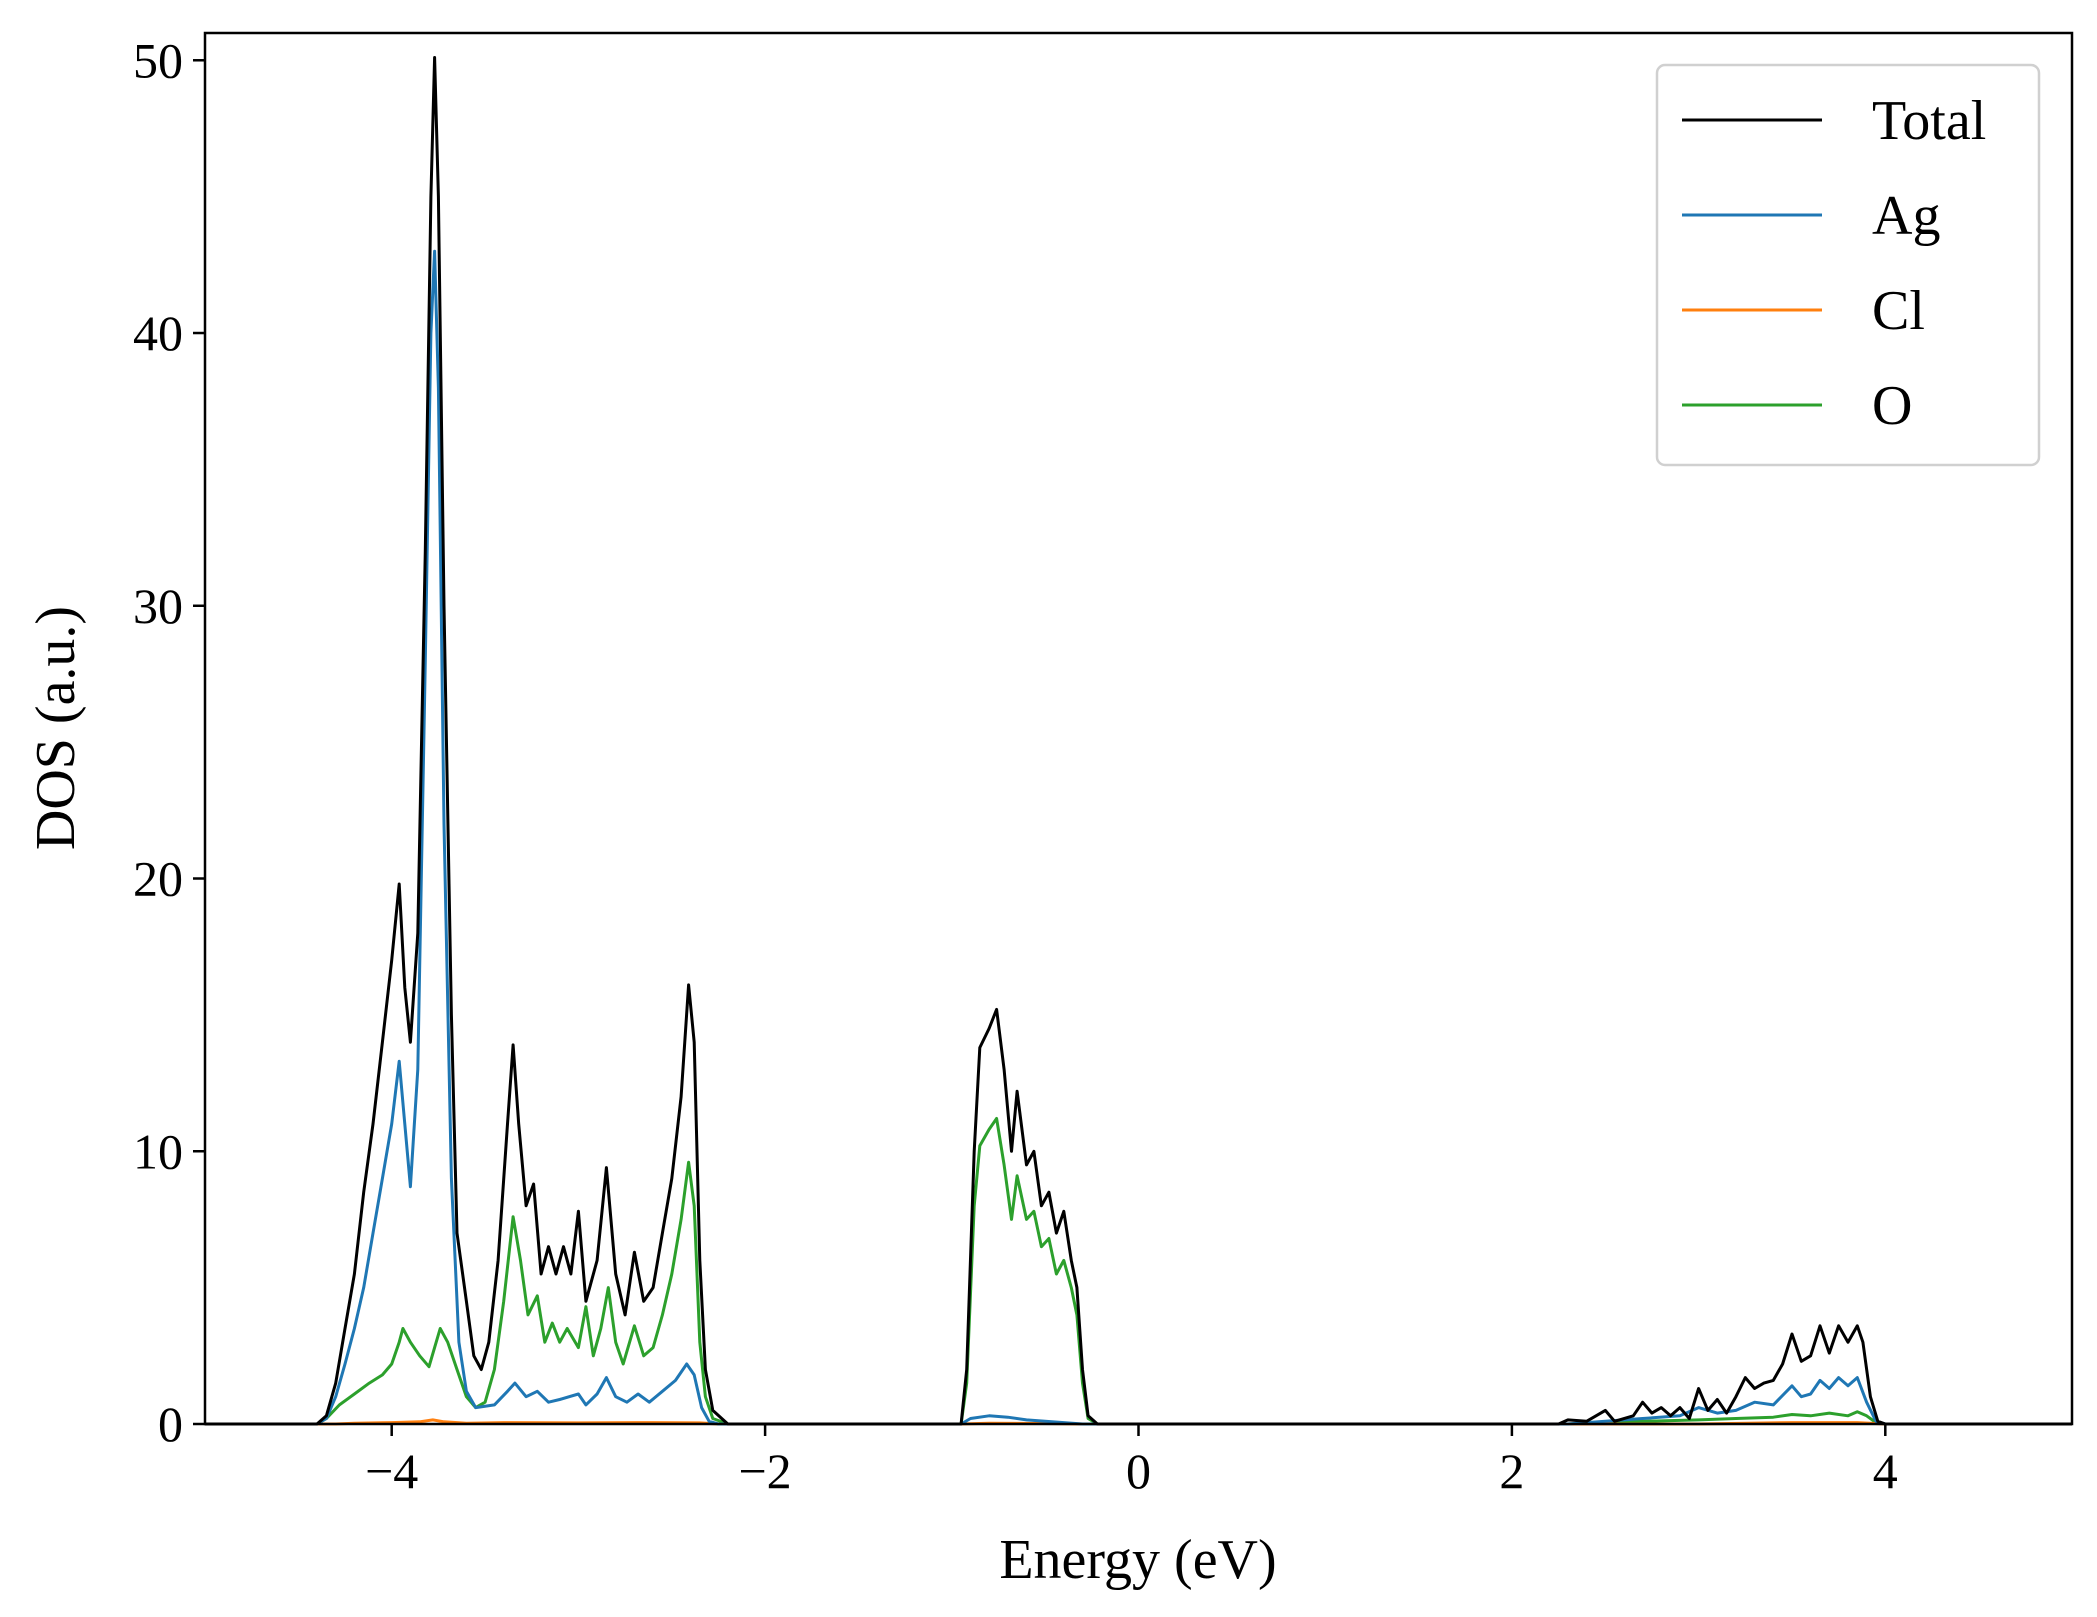  I want to click on y-axis: 0 10 20 30 40 50, so click(169, 742).